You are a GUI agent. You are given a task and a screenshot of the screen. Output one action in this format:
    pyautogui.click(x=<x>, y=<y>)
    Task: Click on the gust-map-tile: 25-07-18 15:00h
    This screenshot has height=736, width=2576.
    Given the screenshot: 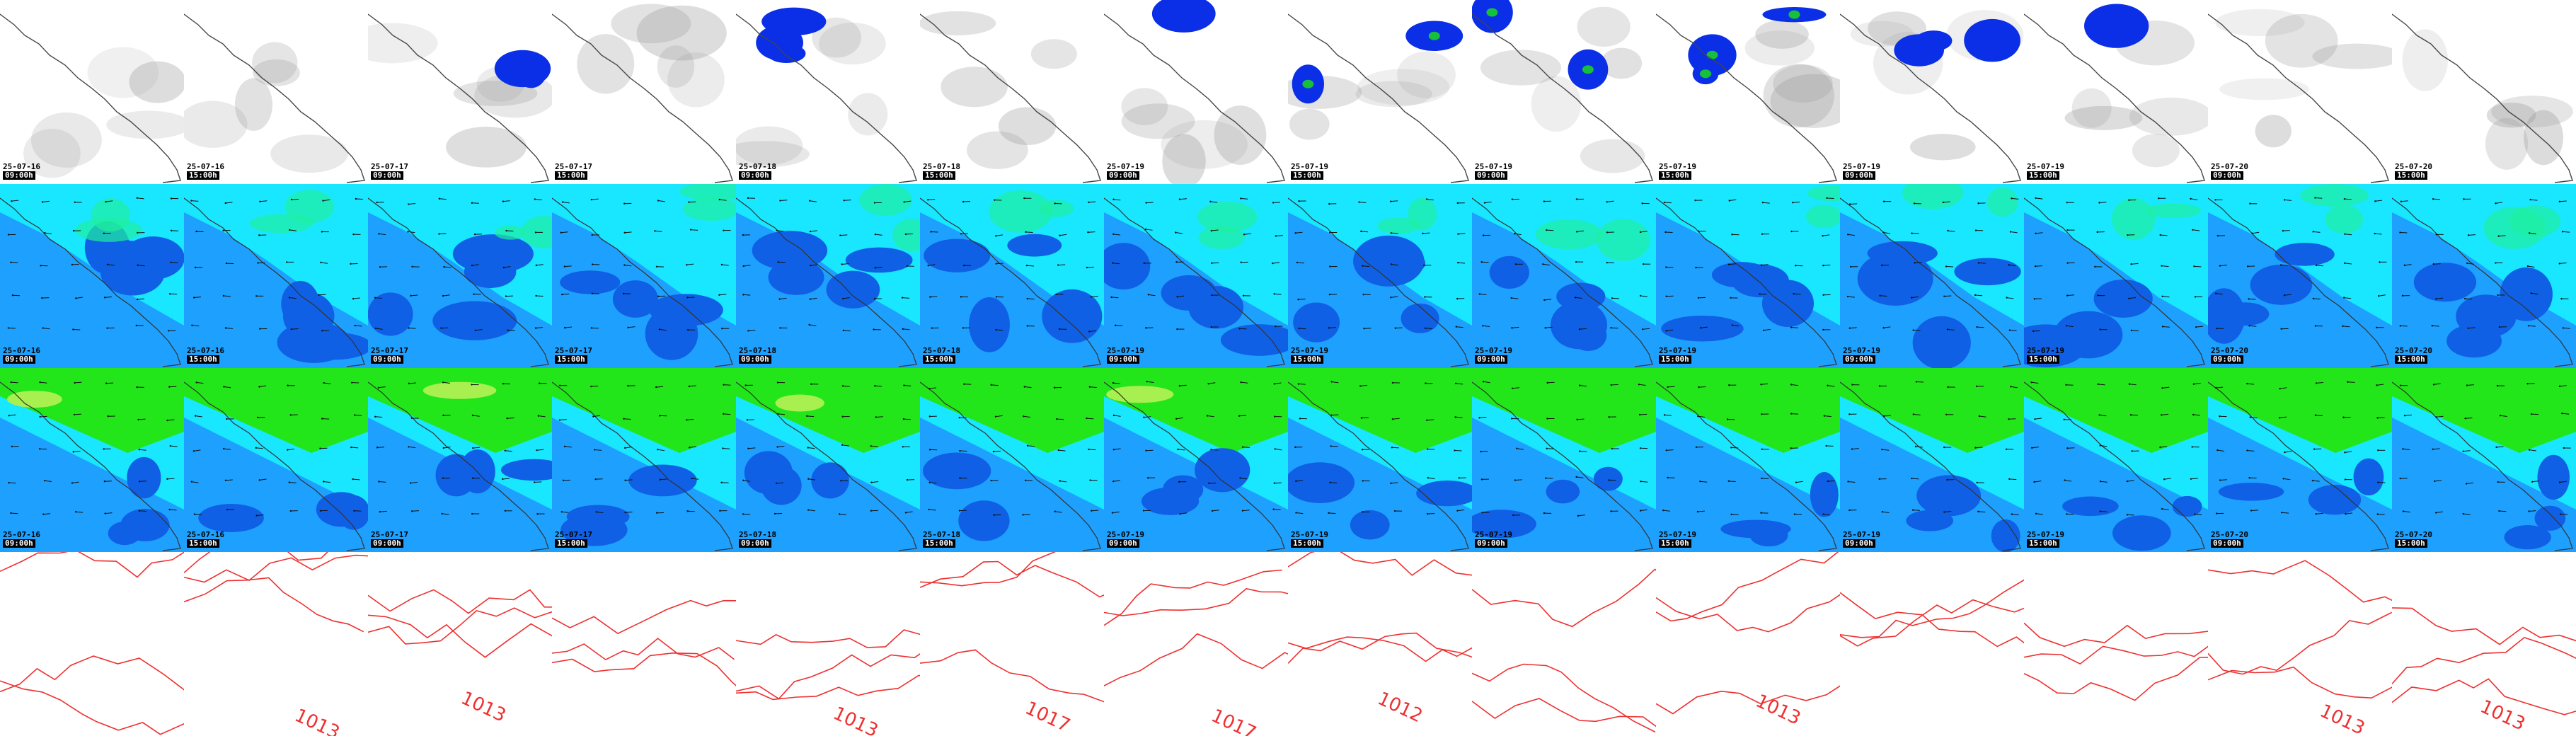 What is the action you would take?
    pyautogui.click(x=1012, y=460)
    